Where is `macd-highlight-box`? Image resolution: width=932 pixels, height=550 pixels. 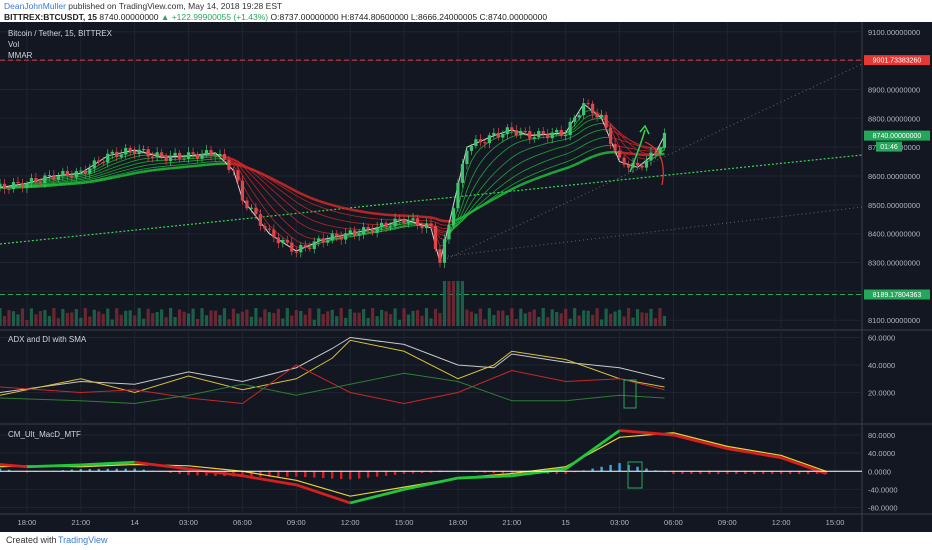
macd-highlight-box is located at coordinates (635, 475).